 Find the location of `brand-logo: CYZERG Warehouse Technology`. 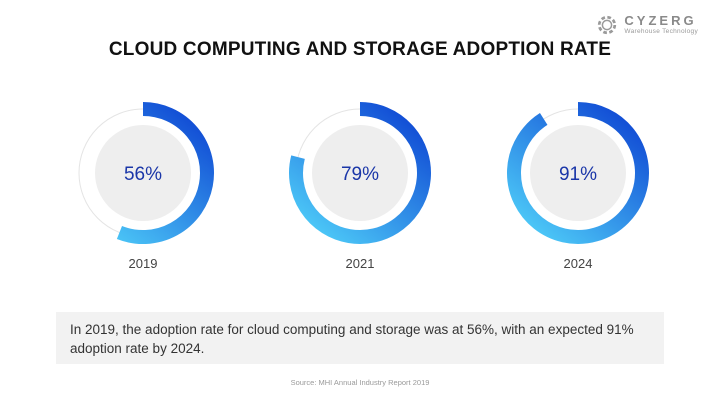

brand-logo: CYZERG Warehouse Technology is located at coordinates (647, 25).